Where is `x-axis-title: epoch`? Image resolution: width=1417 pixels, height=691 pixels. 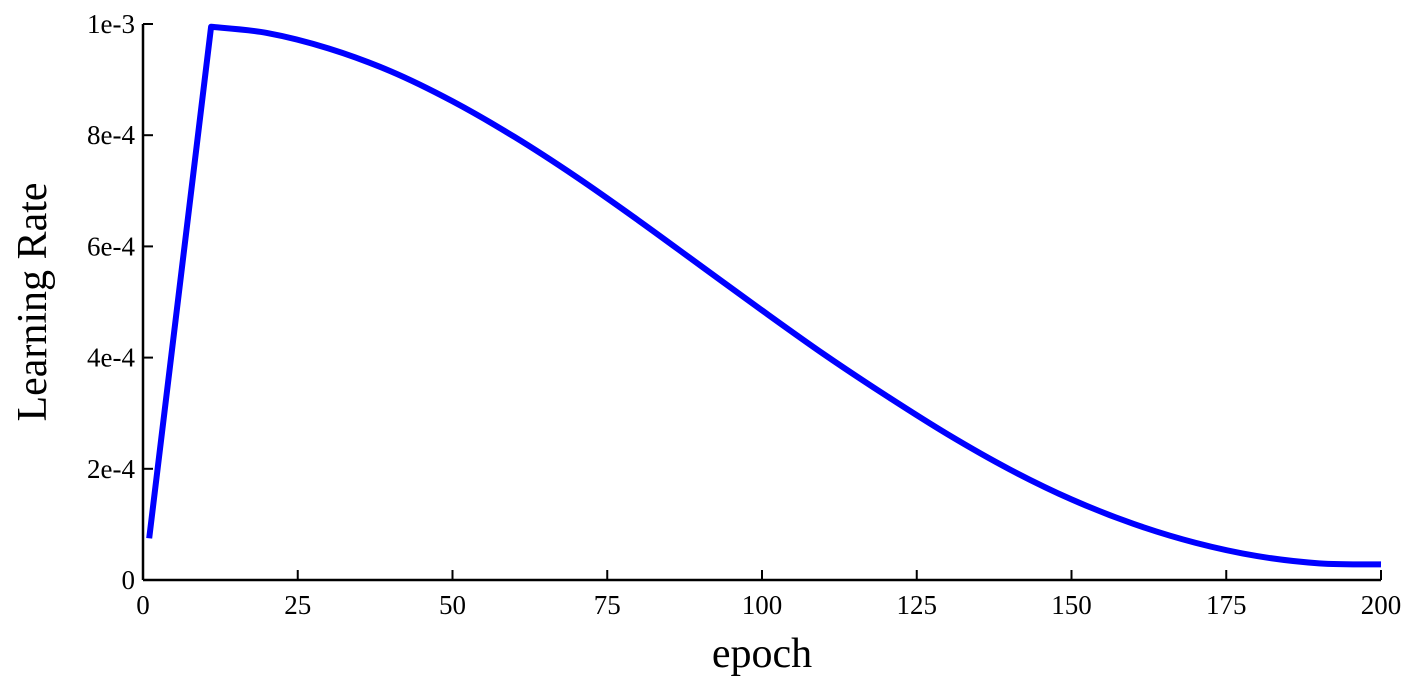 x-axis-title: epoch is located at coordinates (762, 654).